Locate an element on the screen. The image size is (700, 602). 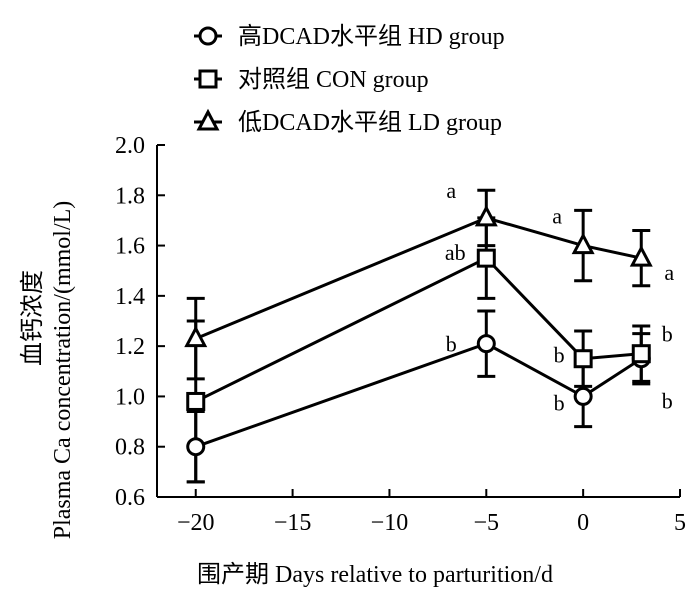
y-tick-label: 0.6 is located at coordinates (130, 498).